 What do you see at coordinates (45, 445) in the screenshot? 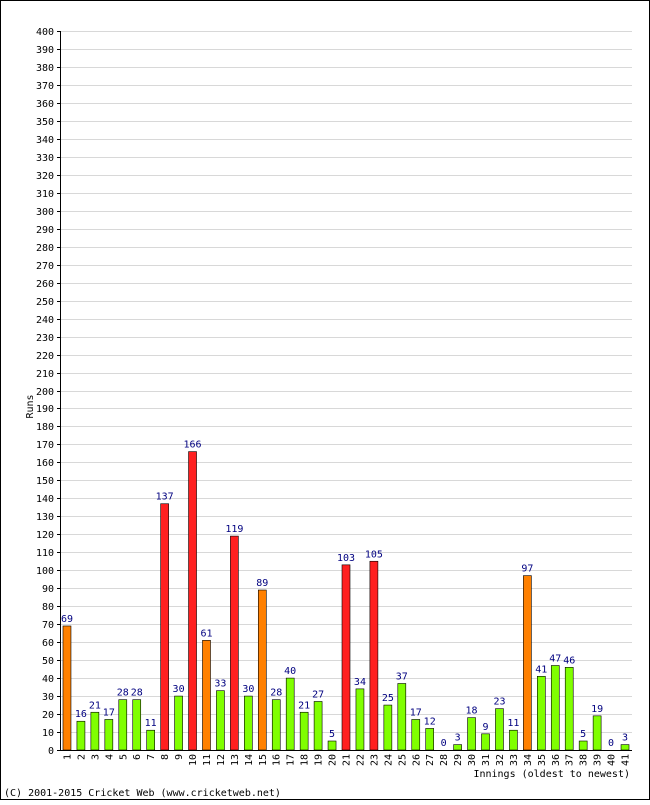
I see `y-tick-label: 170` at bounding box center [45, 445].